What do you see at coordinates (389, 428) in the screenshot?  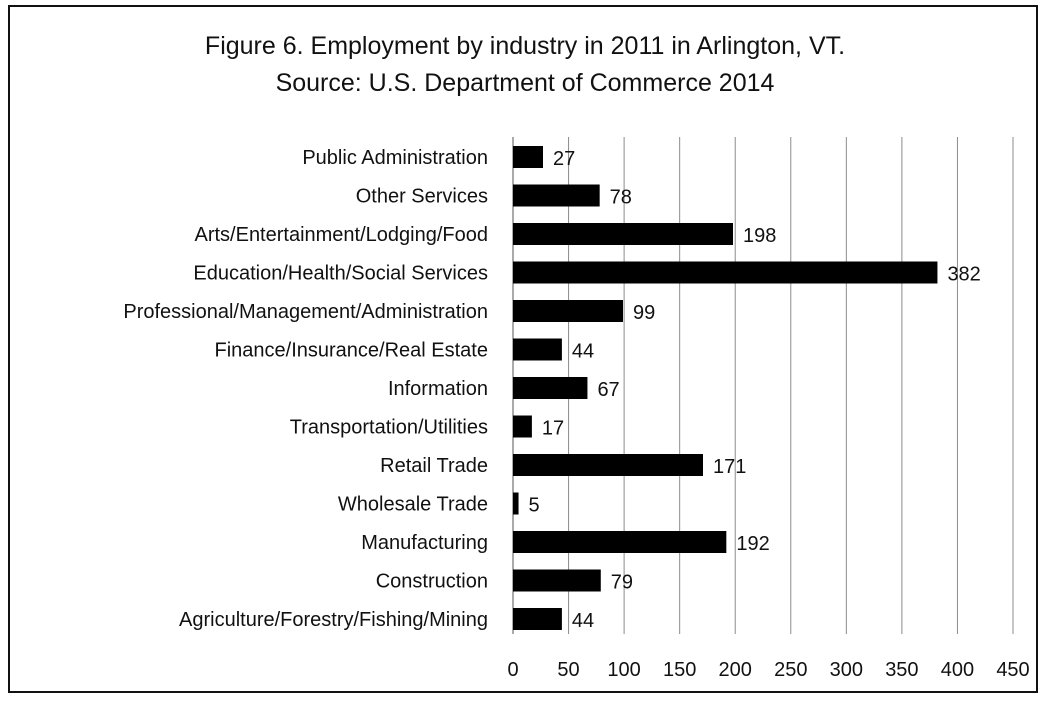 I see `category-label: Transportation/Utilities` at bounding box center [389, 428].